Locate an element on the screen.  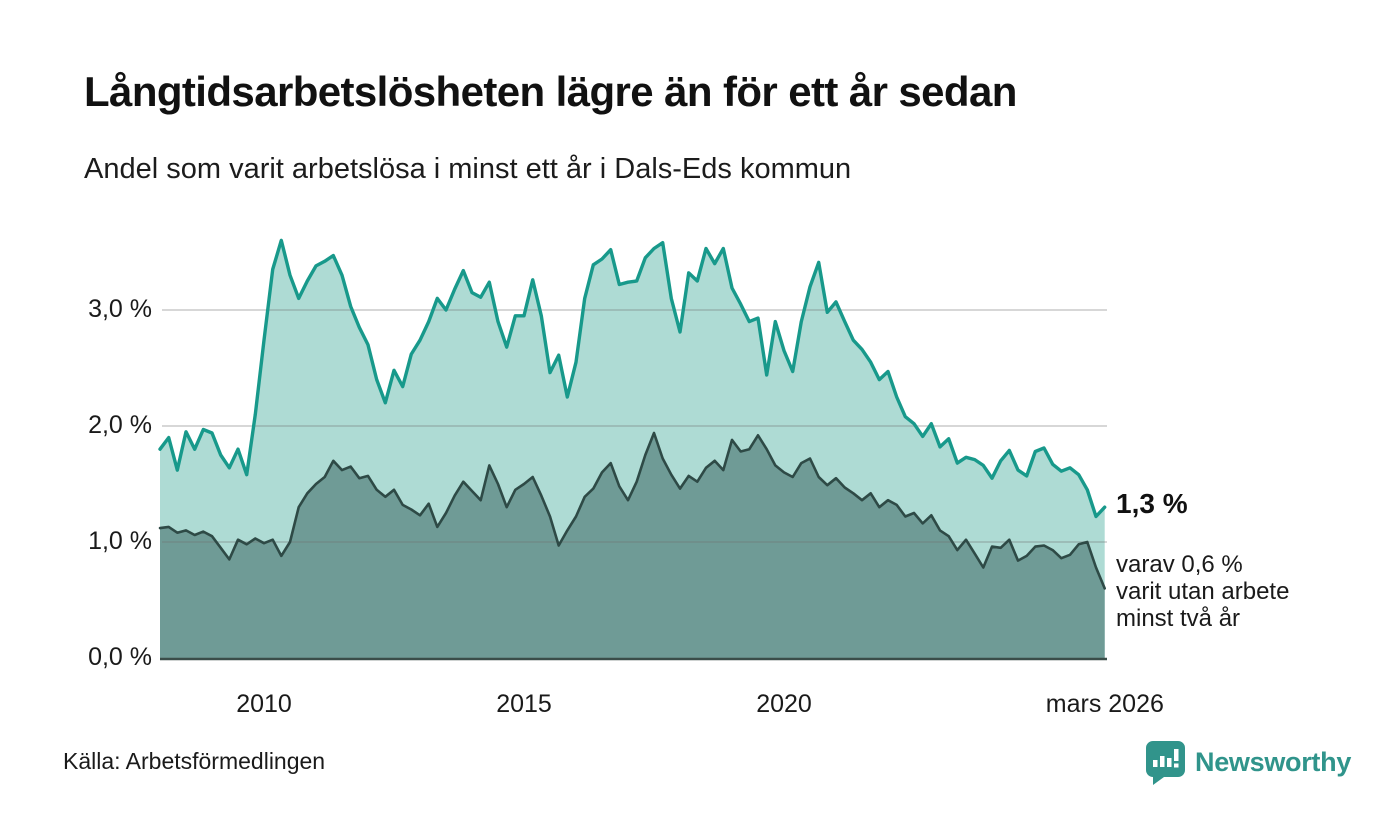
x-tick-label: mars 2026 is located at coordinates (1104, 704).